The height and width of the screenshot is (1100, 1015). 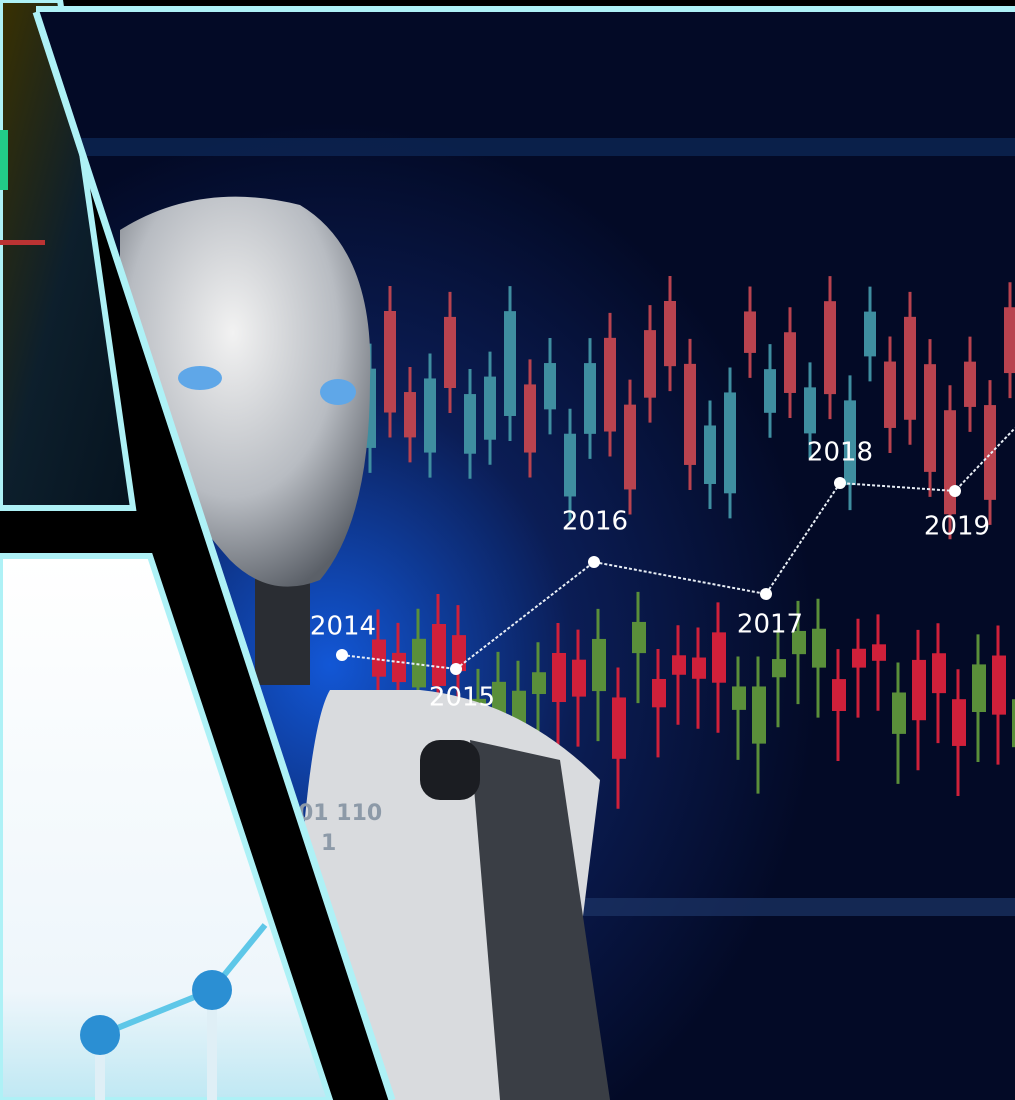 I want to click on molecule-graphic, so click(x=174, y=1011).